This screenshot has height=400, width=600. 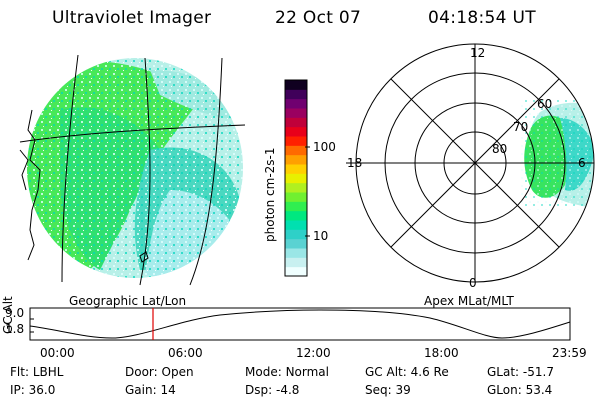 I want to click on altitude-strip, so click(x=300, y=324).